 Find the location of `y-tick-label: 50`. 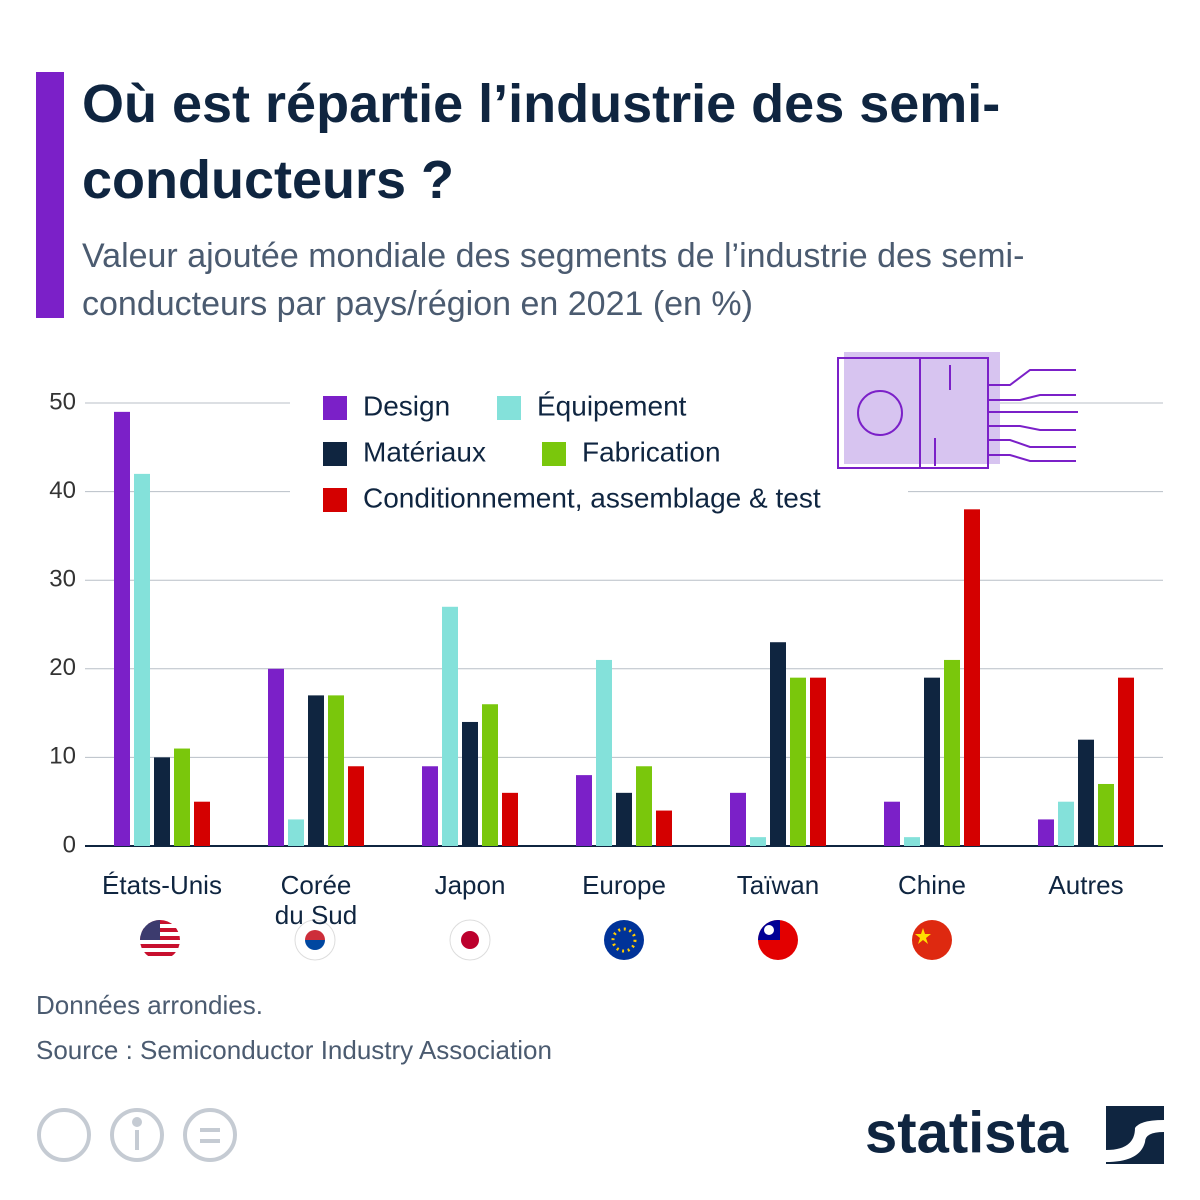

y-tick-label: 50 is located at coordinates (62, 401).